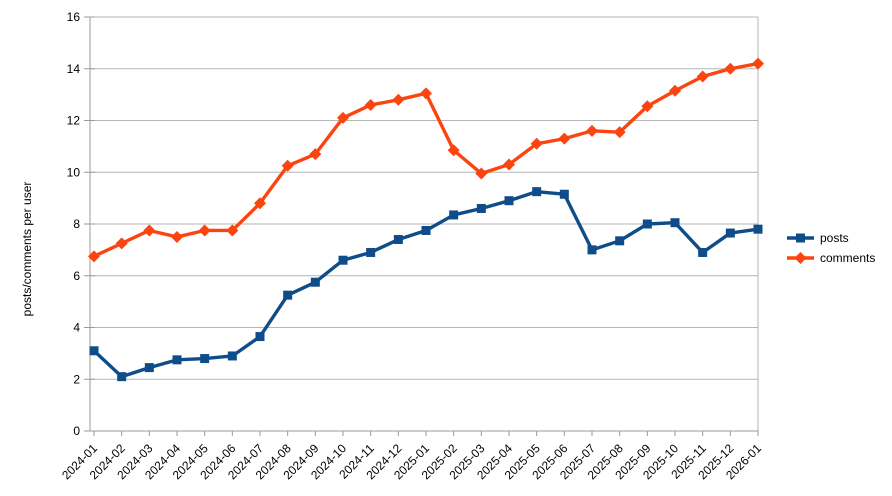 This screenshot has height=496, width=892. I want to click on legend-item-comments: comments, so click(831, 258).